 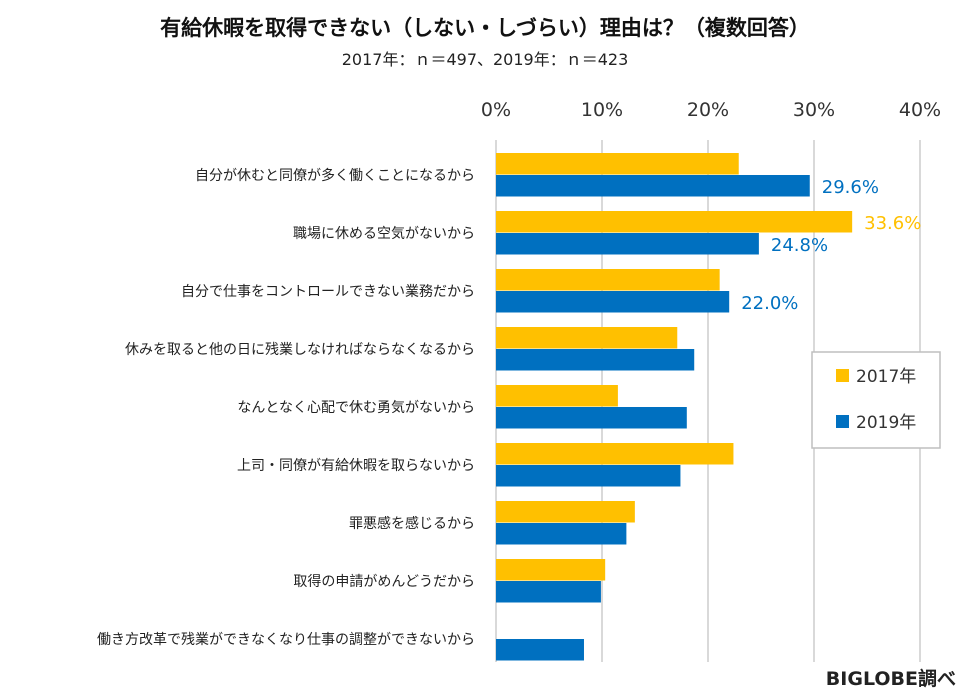 I want to click on chart-subtitle: 2017年：ｎ＝497、2019年：ｎ＝423, so click(x=485, y=59).